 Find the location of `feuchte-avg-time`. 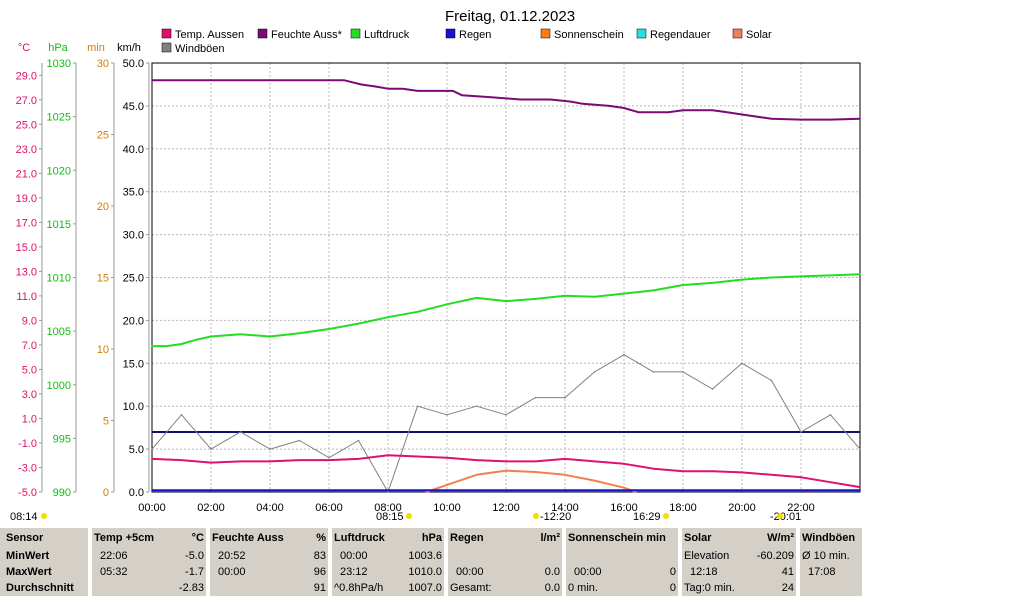

feuchte-avg-time is located at coordinates (252, 588).